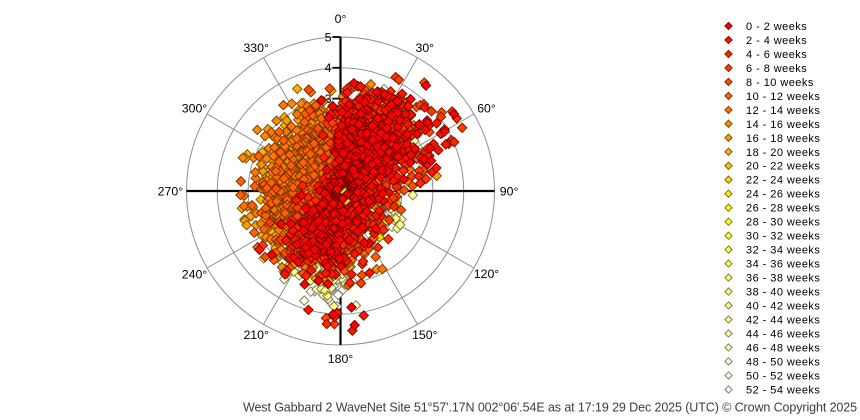 The height and width of the screenshot is (420, 860). Describe the element at coordinates (256, 48) in the screenshot. I see `svg-text: 330°` at that location.